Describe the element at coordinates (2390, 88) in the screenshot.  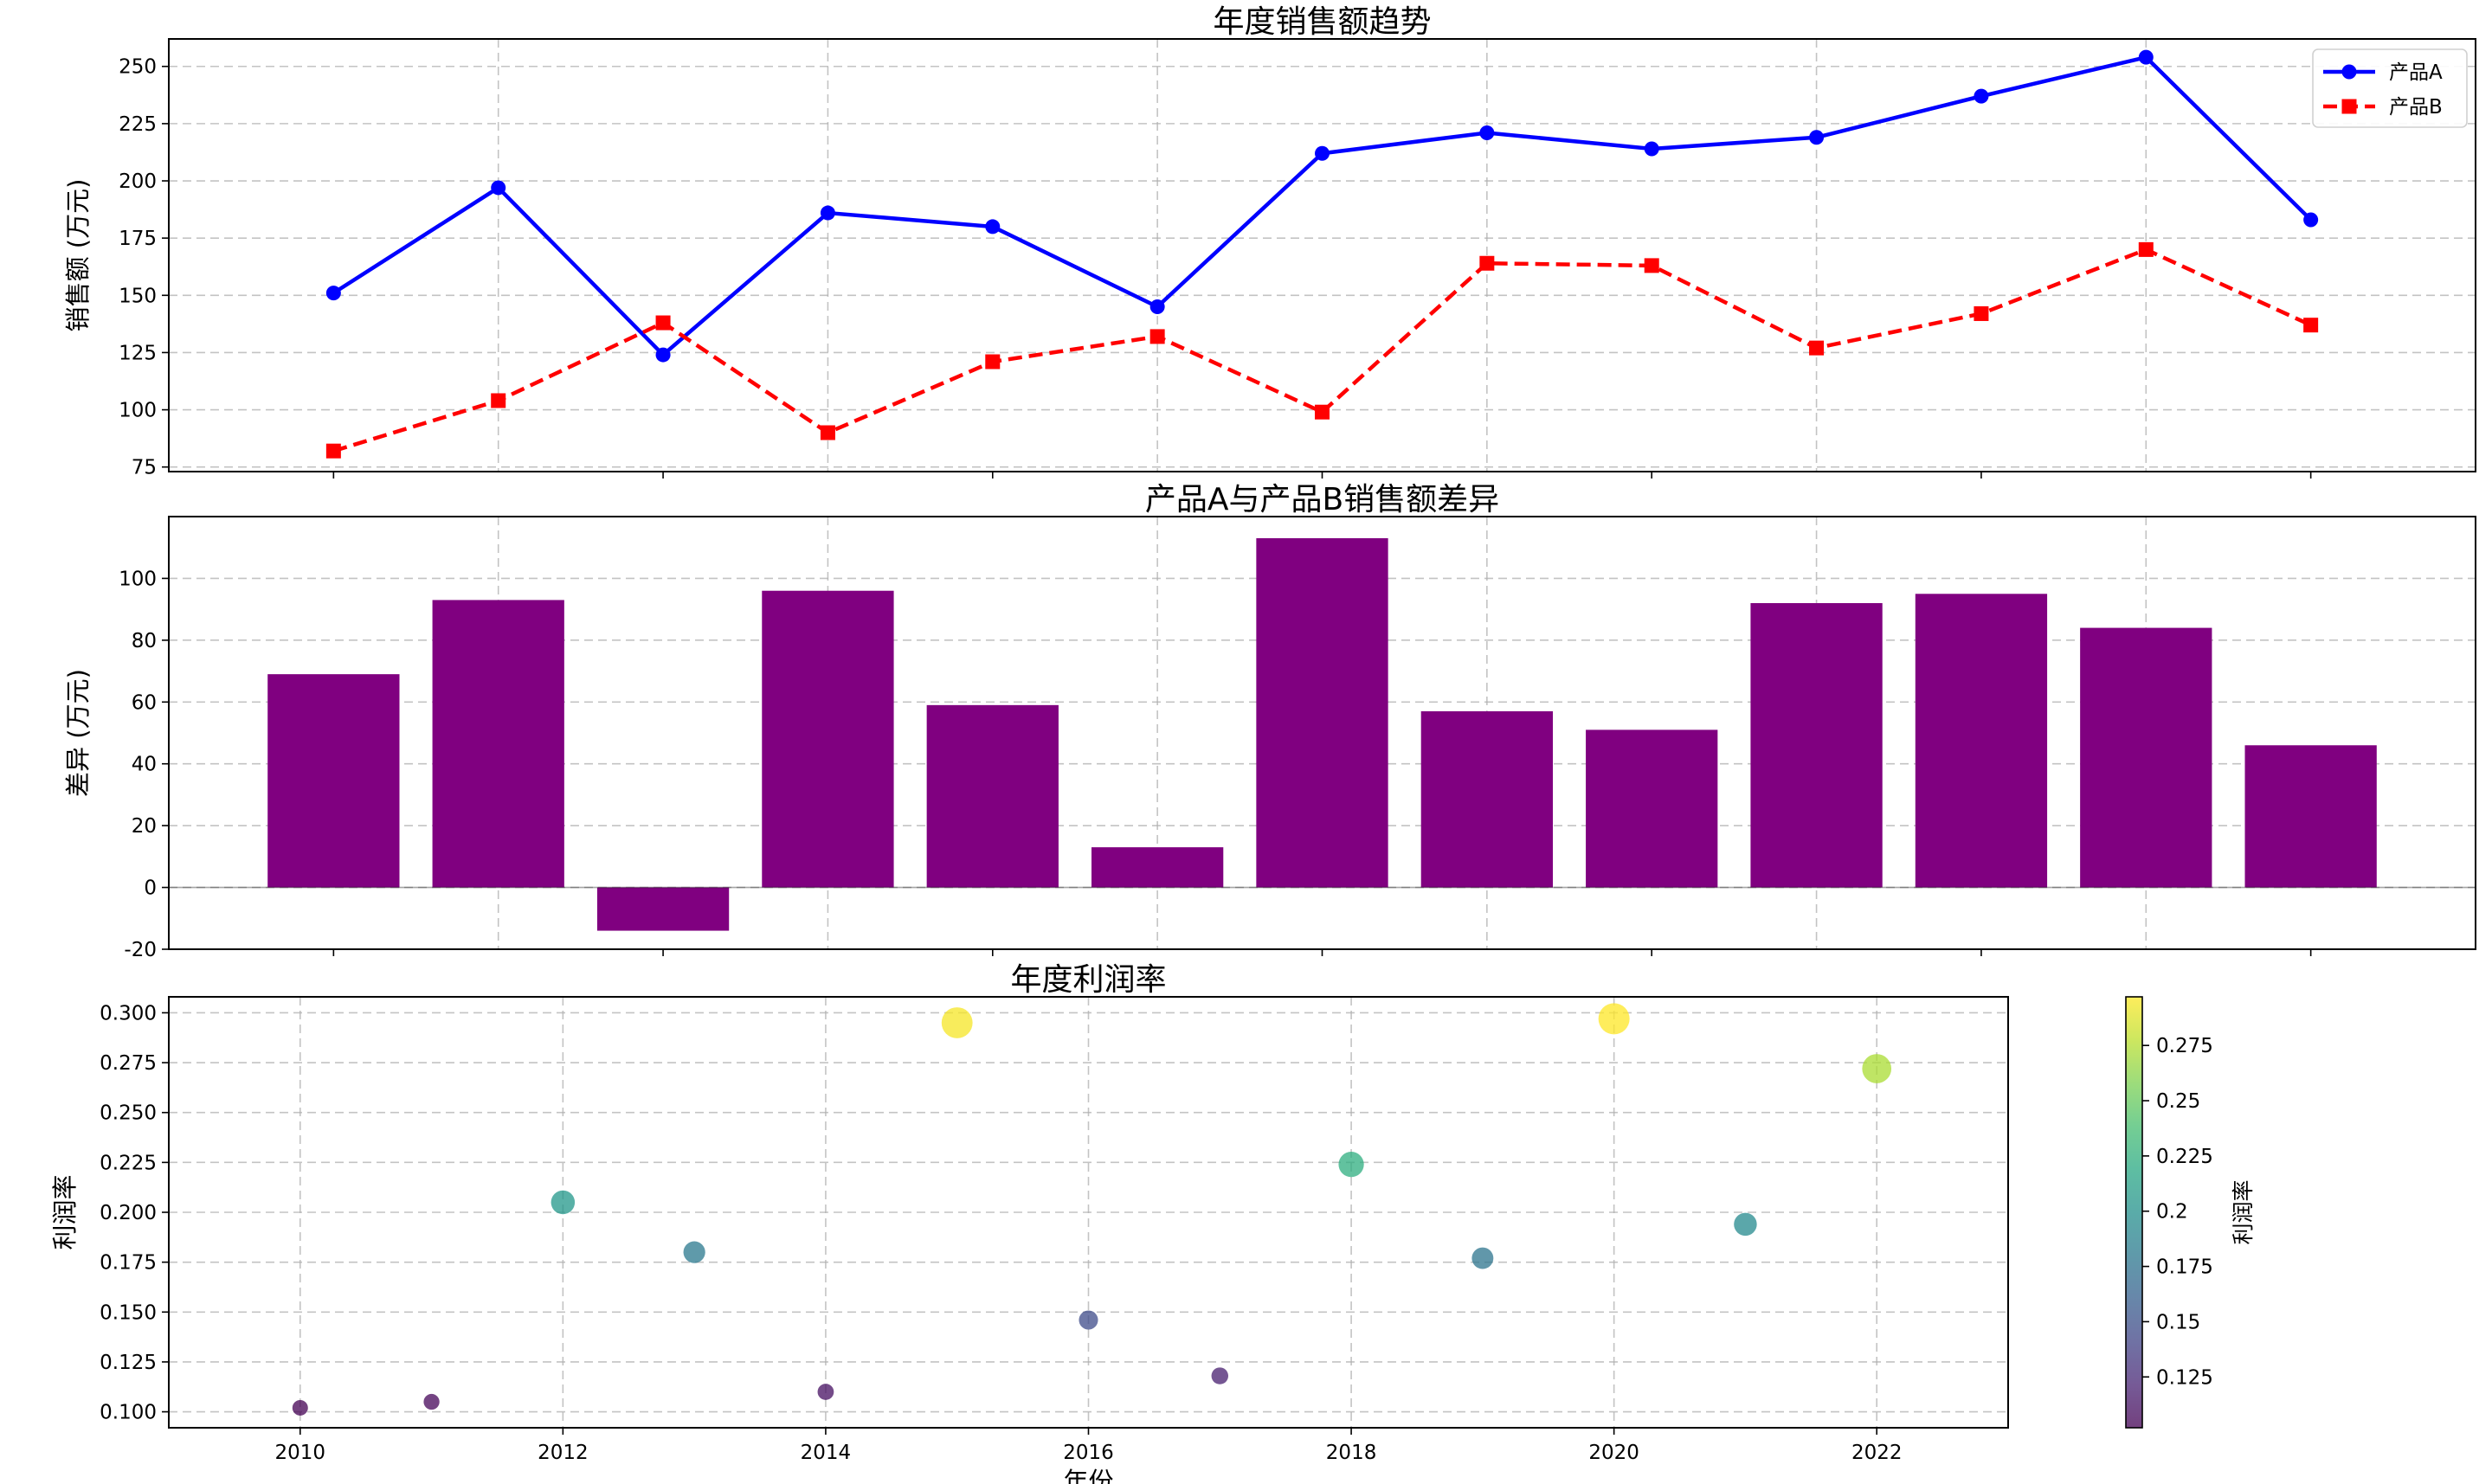
I see `legend: 产品A 产品B` at that location.